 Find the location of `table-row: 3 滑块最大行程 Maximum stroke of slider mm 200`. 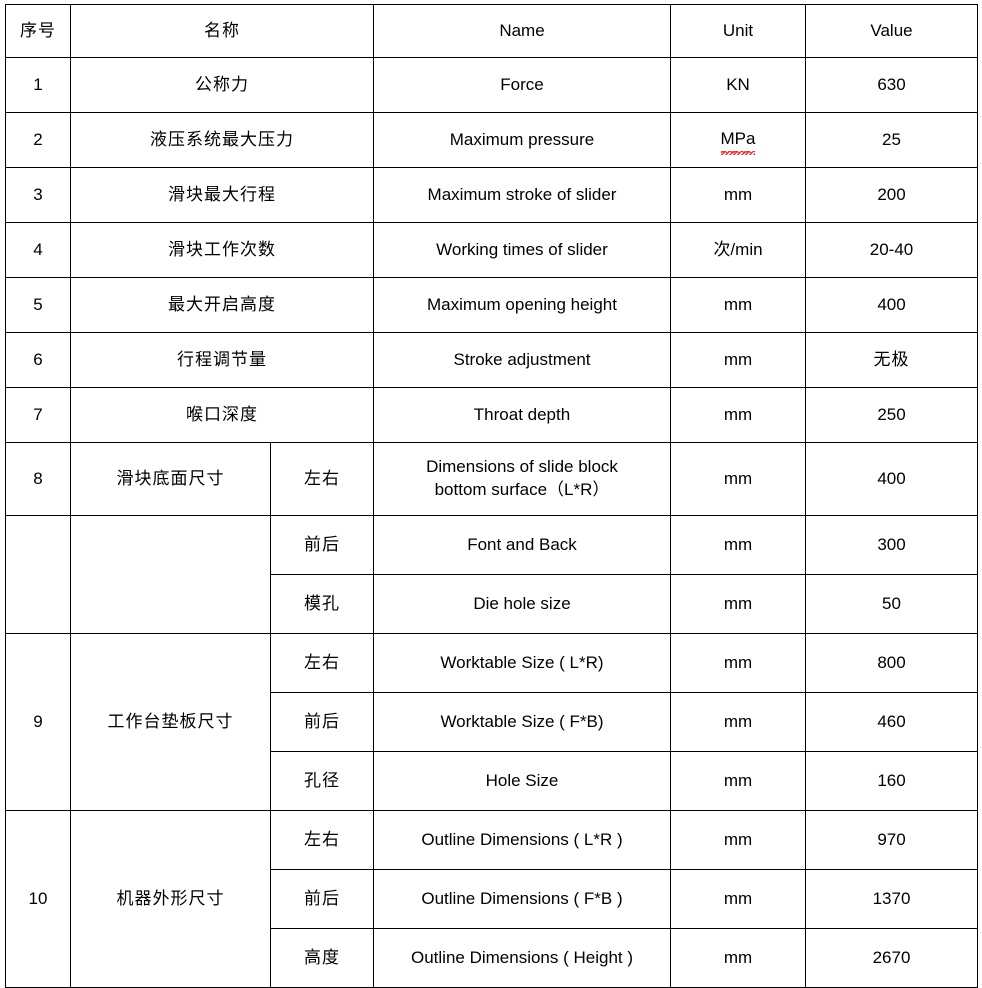

table-row: 3 滑块最大行程 Maximum stroke of slider mm 200 is located at coordinates (491, 195).